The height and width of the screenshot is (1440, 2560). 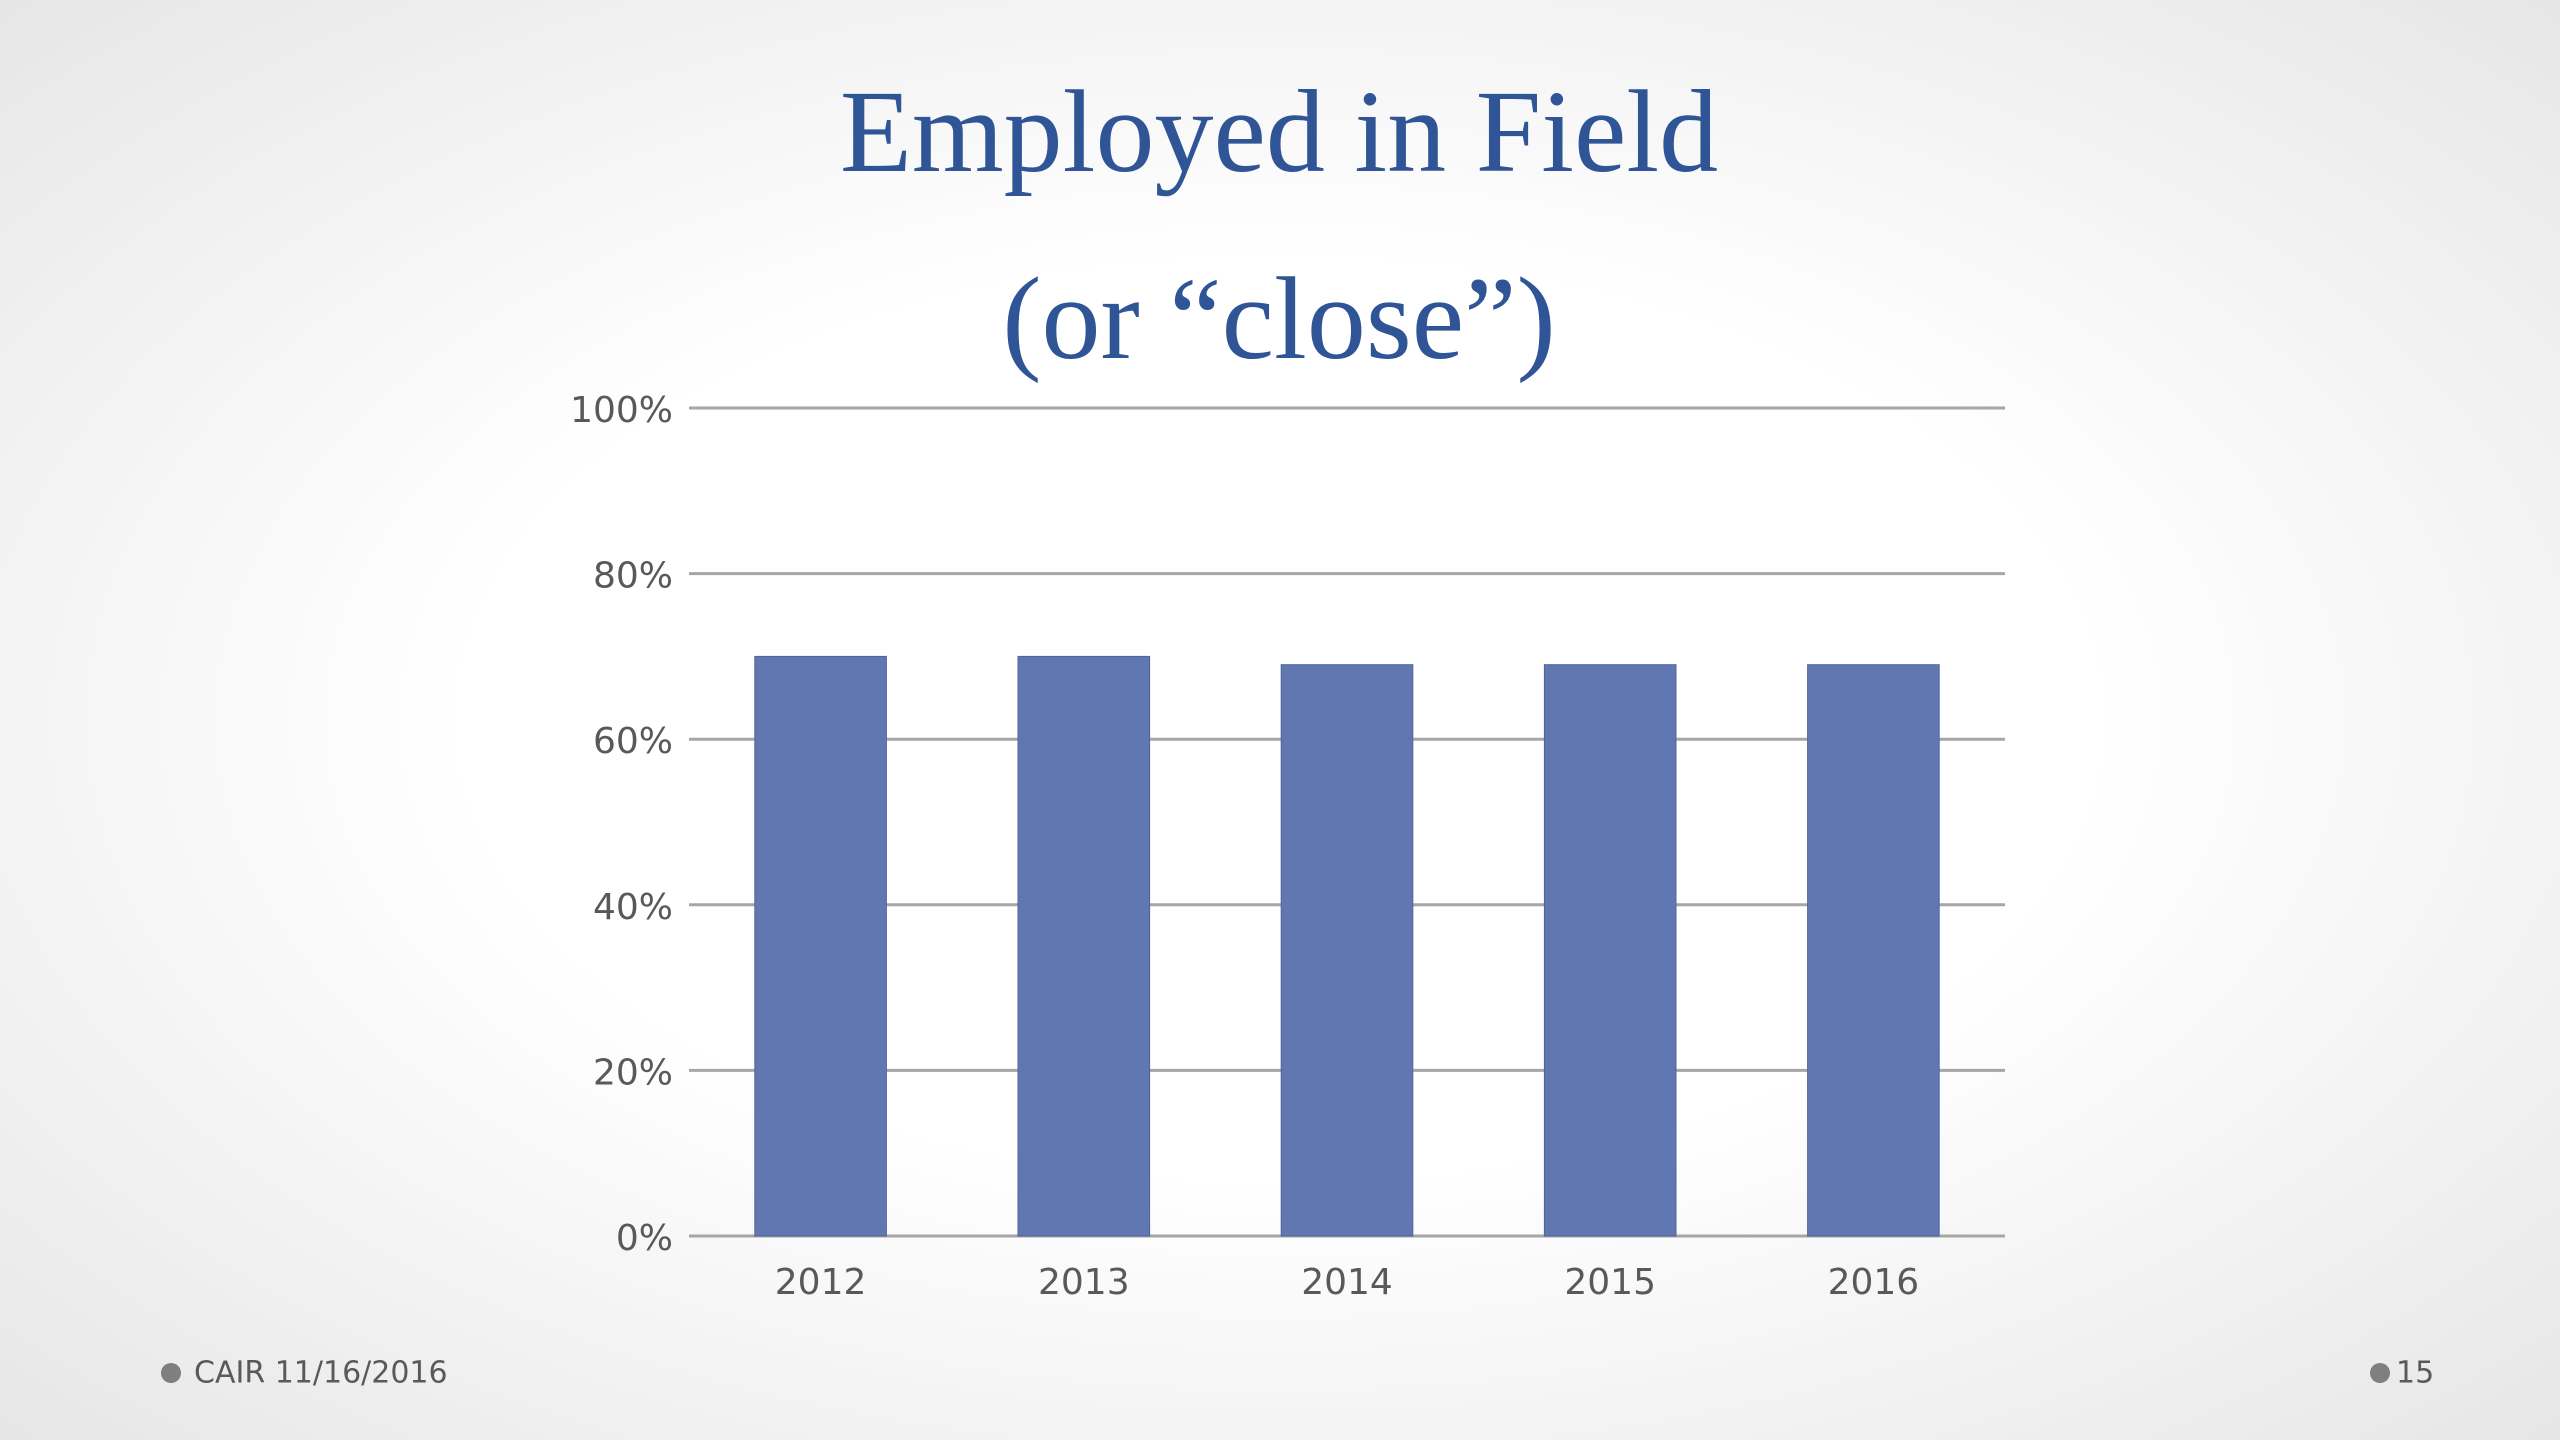 I want to click on chart-title: (or “close”), so click(x=1279, y=318).